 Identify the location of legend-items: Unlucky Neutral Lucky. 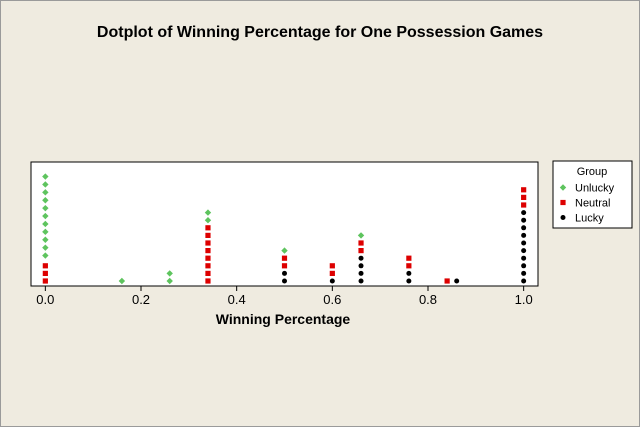
(587, 204).